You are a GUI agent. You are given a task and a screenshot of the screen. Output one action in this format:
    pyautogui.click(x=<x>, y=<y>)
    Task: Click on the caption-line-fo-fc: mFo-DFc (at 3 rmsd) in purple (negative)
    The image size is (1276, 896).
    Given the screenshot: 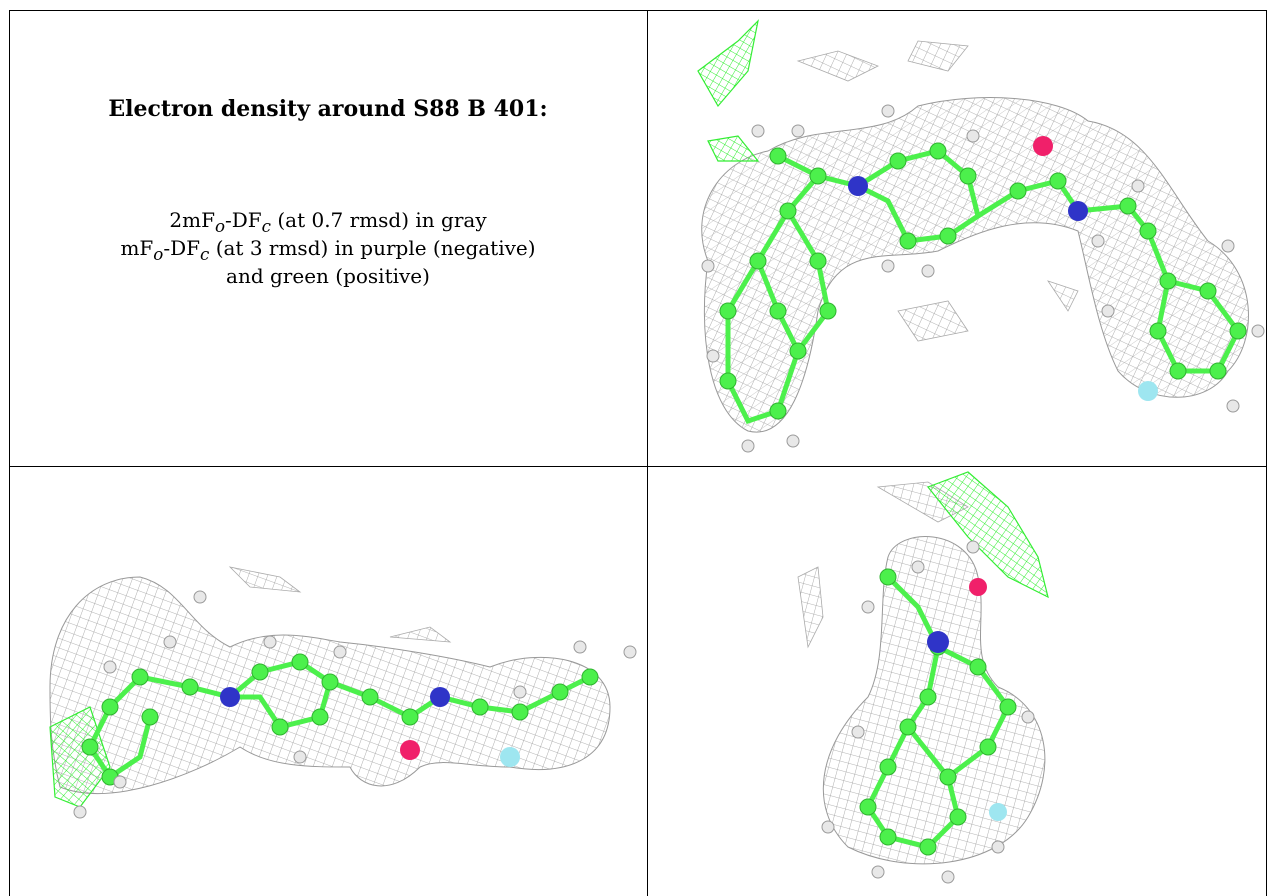 What is the action you would take?
    pyautogui.click(x=328, y=251)
    